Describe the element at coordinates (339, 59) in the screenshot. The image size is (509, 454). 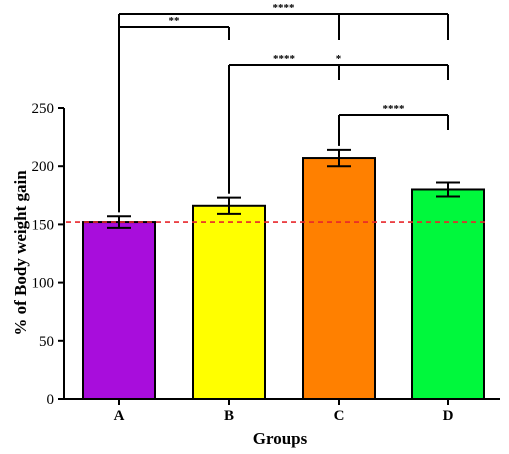
I see `significance-B-D-label: *` at that location.